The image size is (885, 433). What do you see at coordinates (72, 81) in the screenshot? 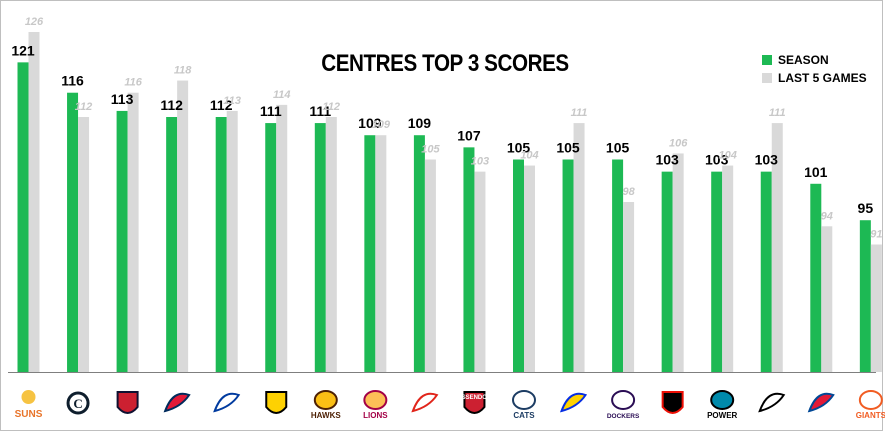
I see `data-label-season: 116` at bounding box center [72, 81].